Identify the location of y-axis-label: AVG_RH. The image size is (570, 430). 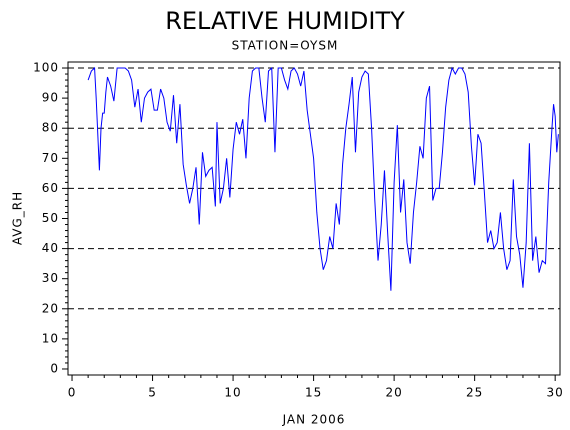
(18, 218).